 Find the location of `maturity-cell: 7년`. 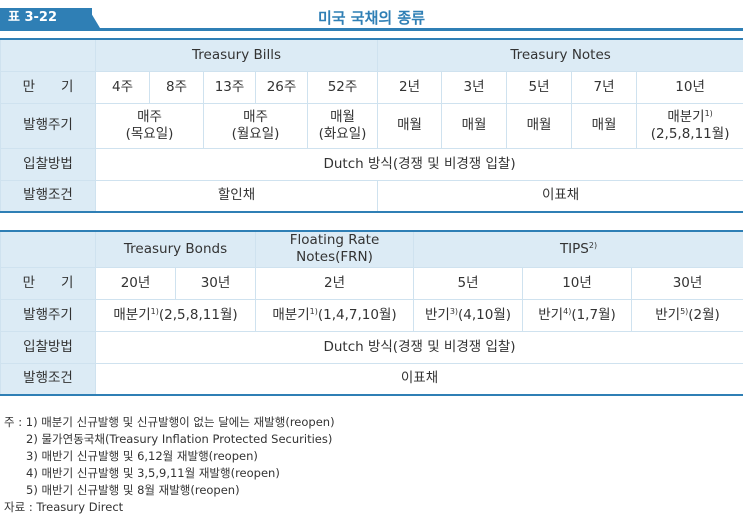

maturity-cell: 7년 is located at coordinates (604, 87).